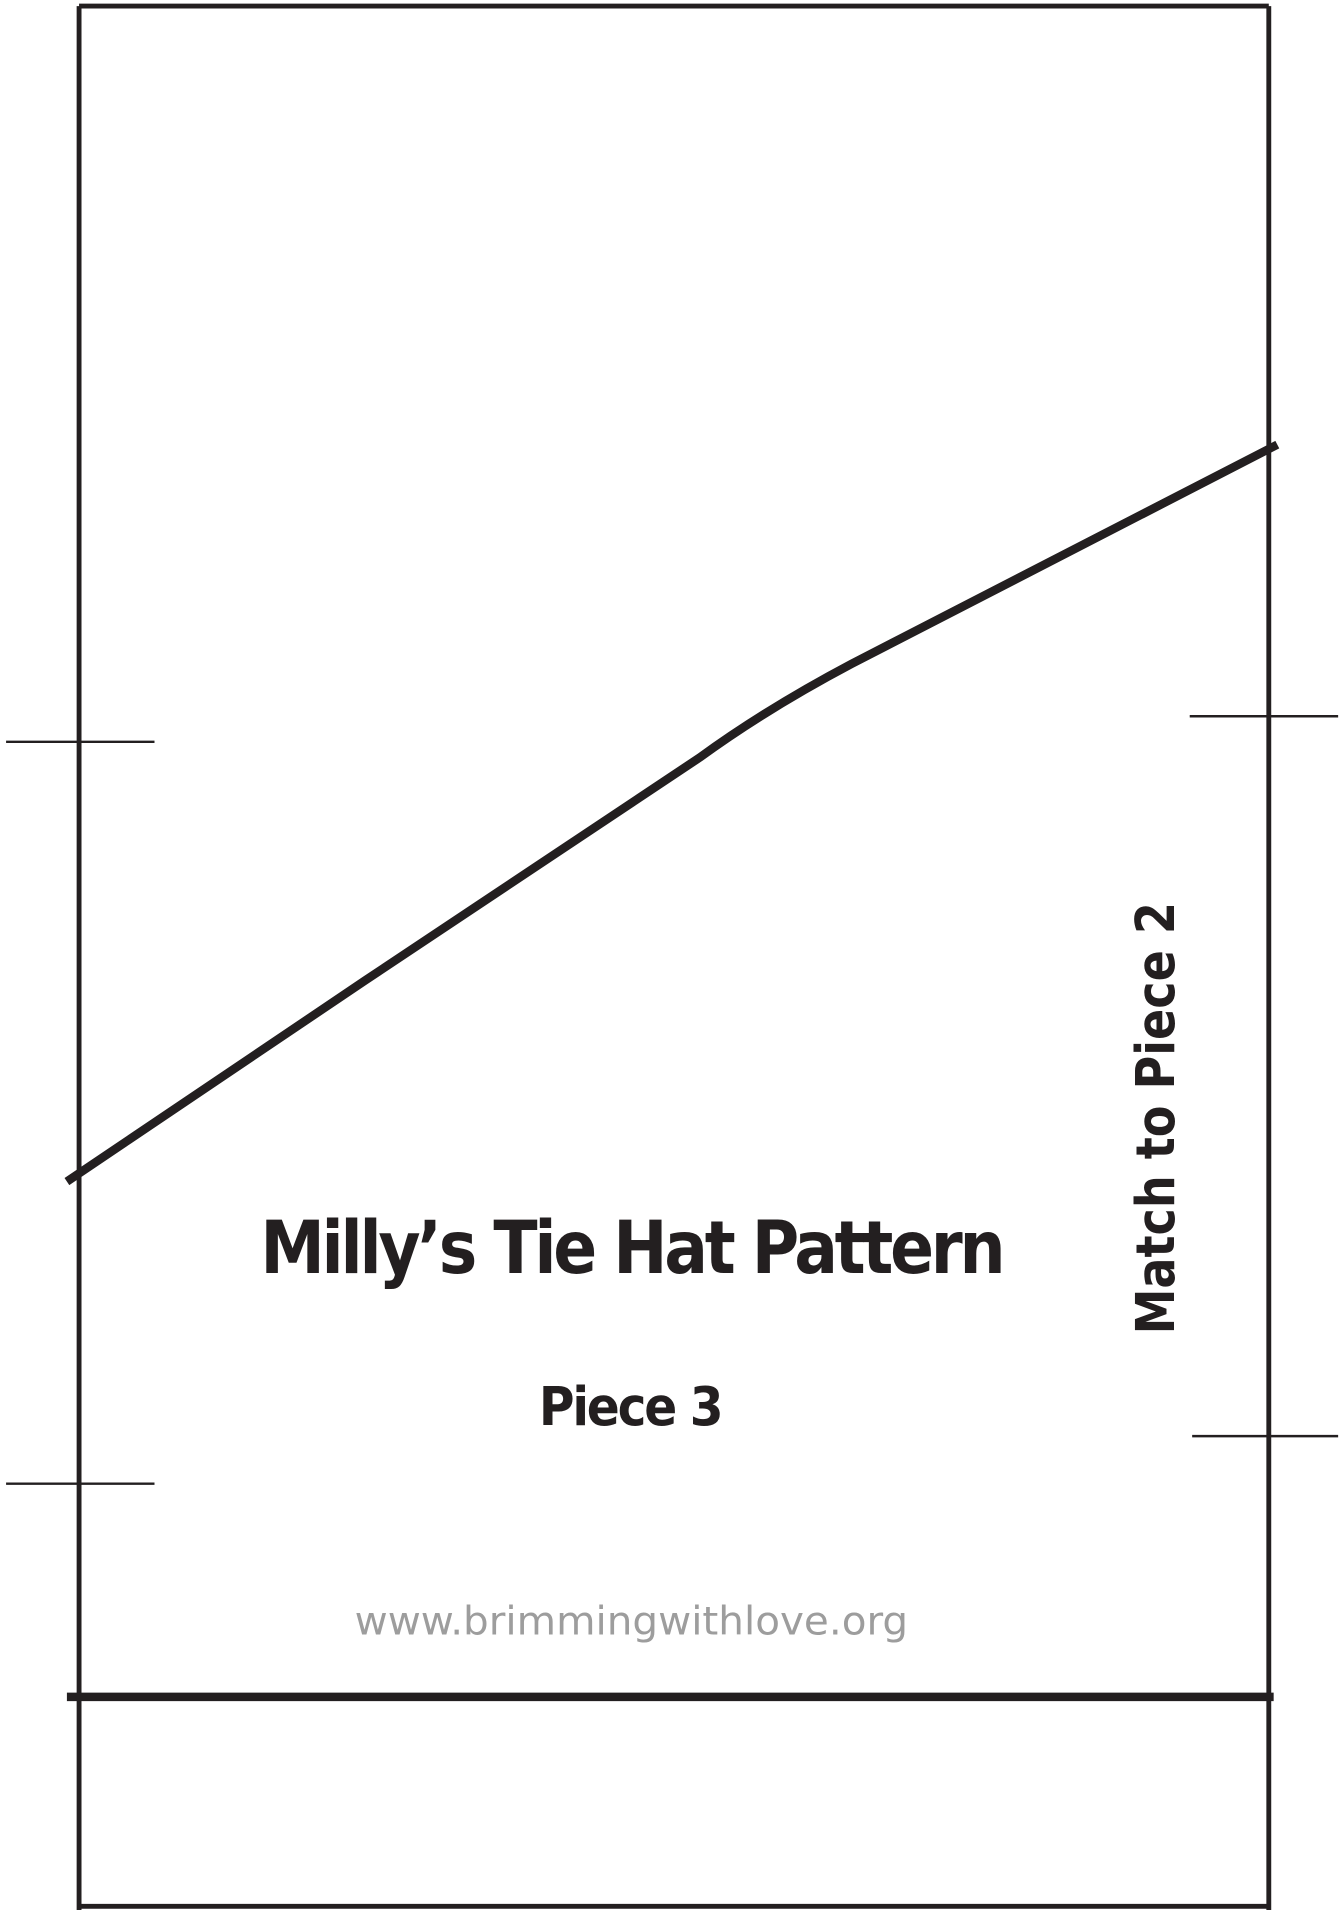  I want to click on piece-label: Piece 3, so click(630, 1406).